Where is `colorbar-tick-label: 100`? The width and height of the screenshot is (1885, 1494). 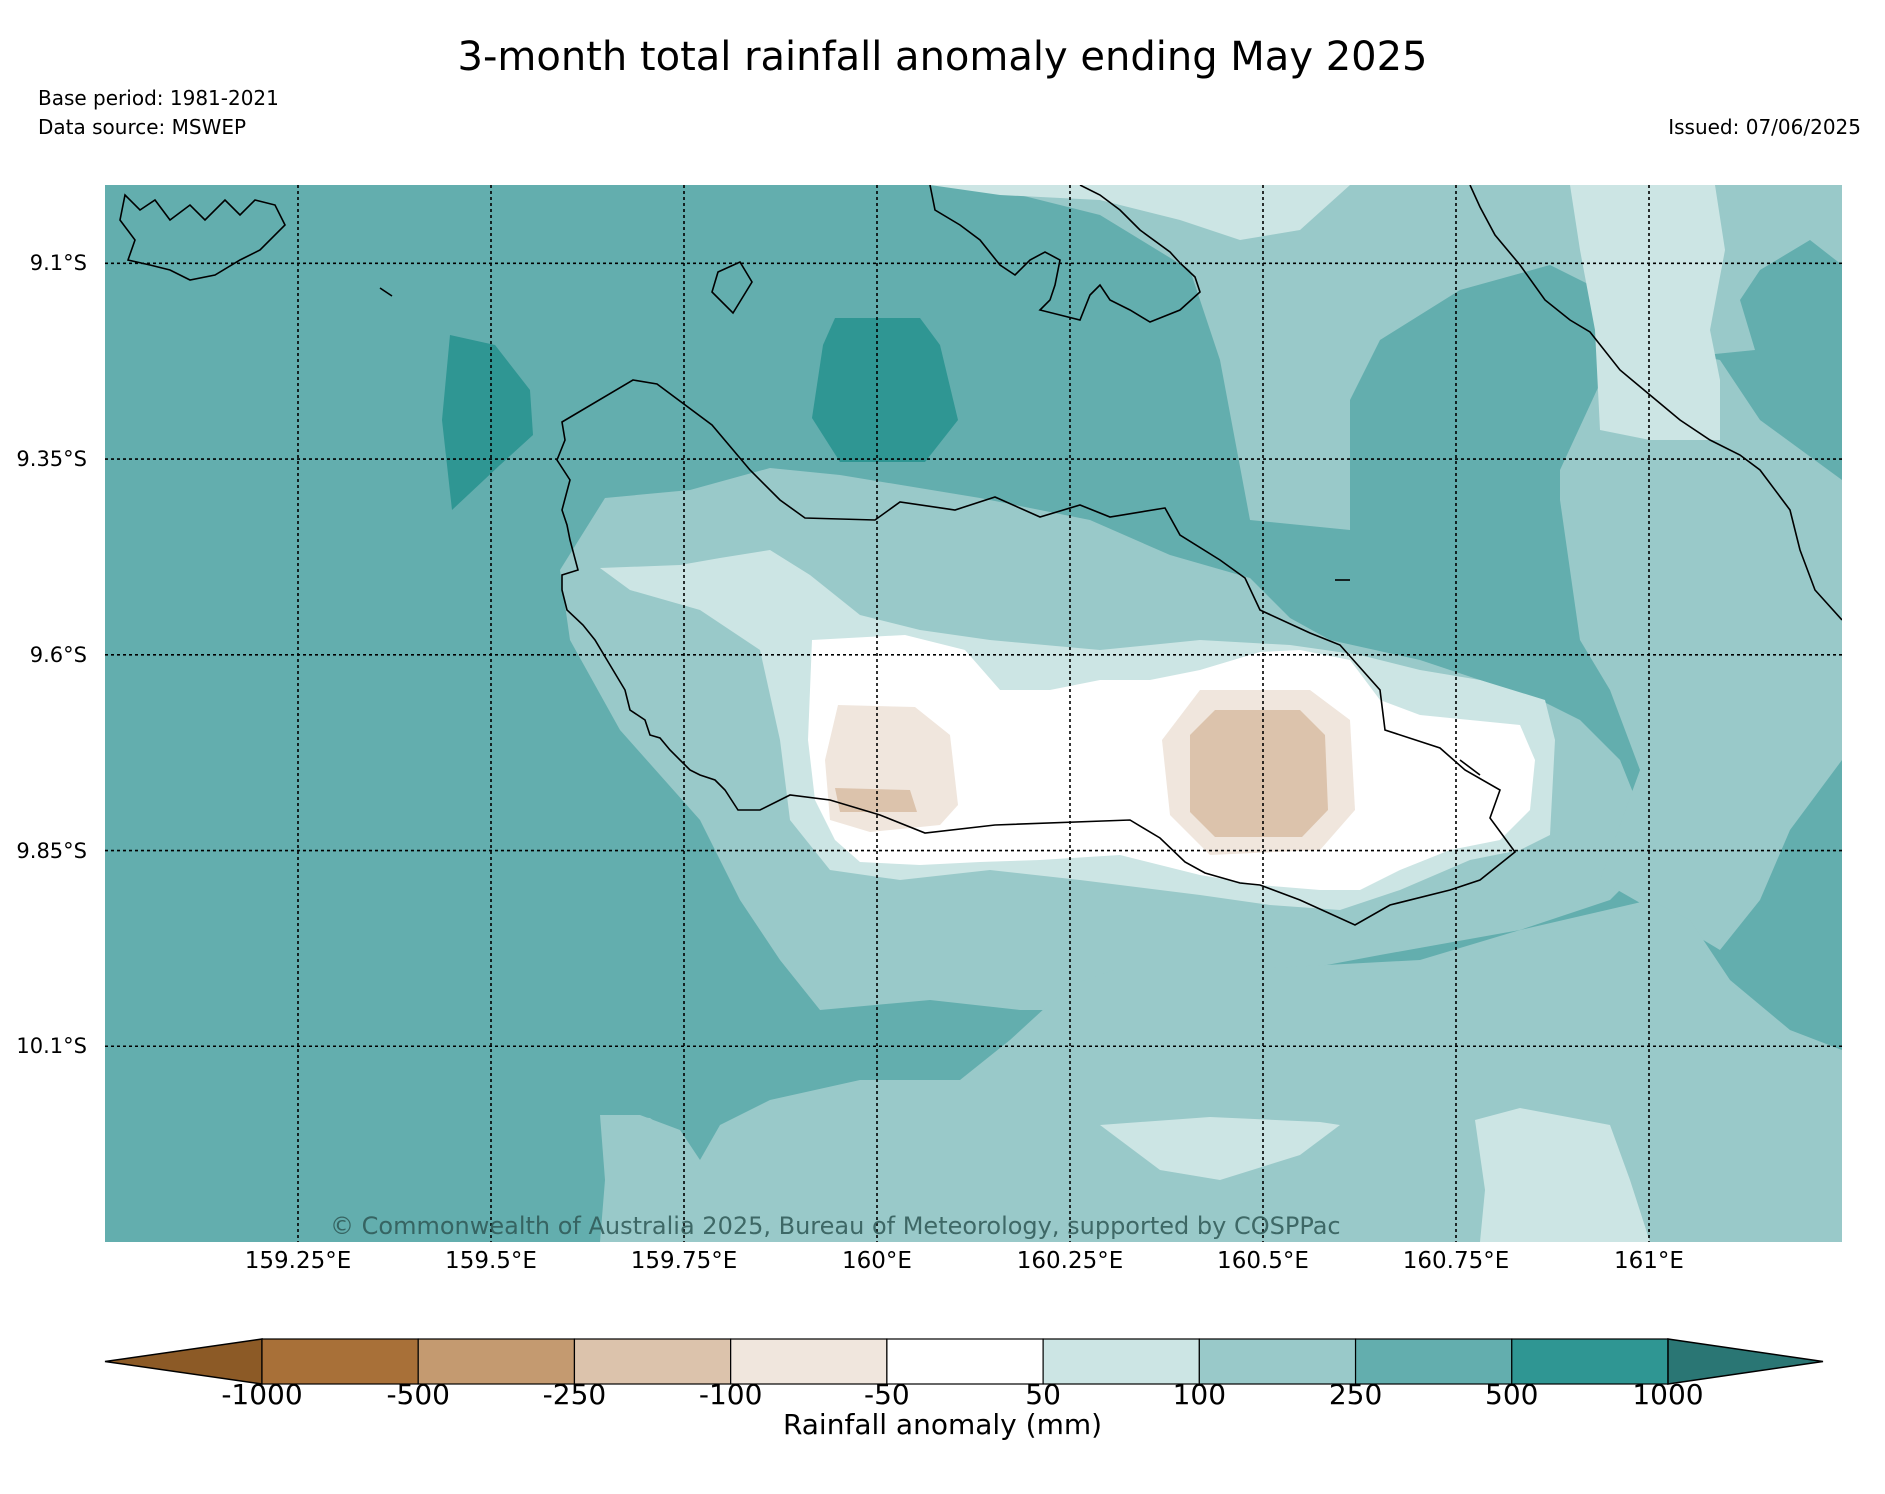 colorbar-tick-label: 100 is located at coordinates (1199, 1394).